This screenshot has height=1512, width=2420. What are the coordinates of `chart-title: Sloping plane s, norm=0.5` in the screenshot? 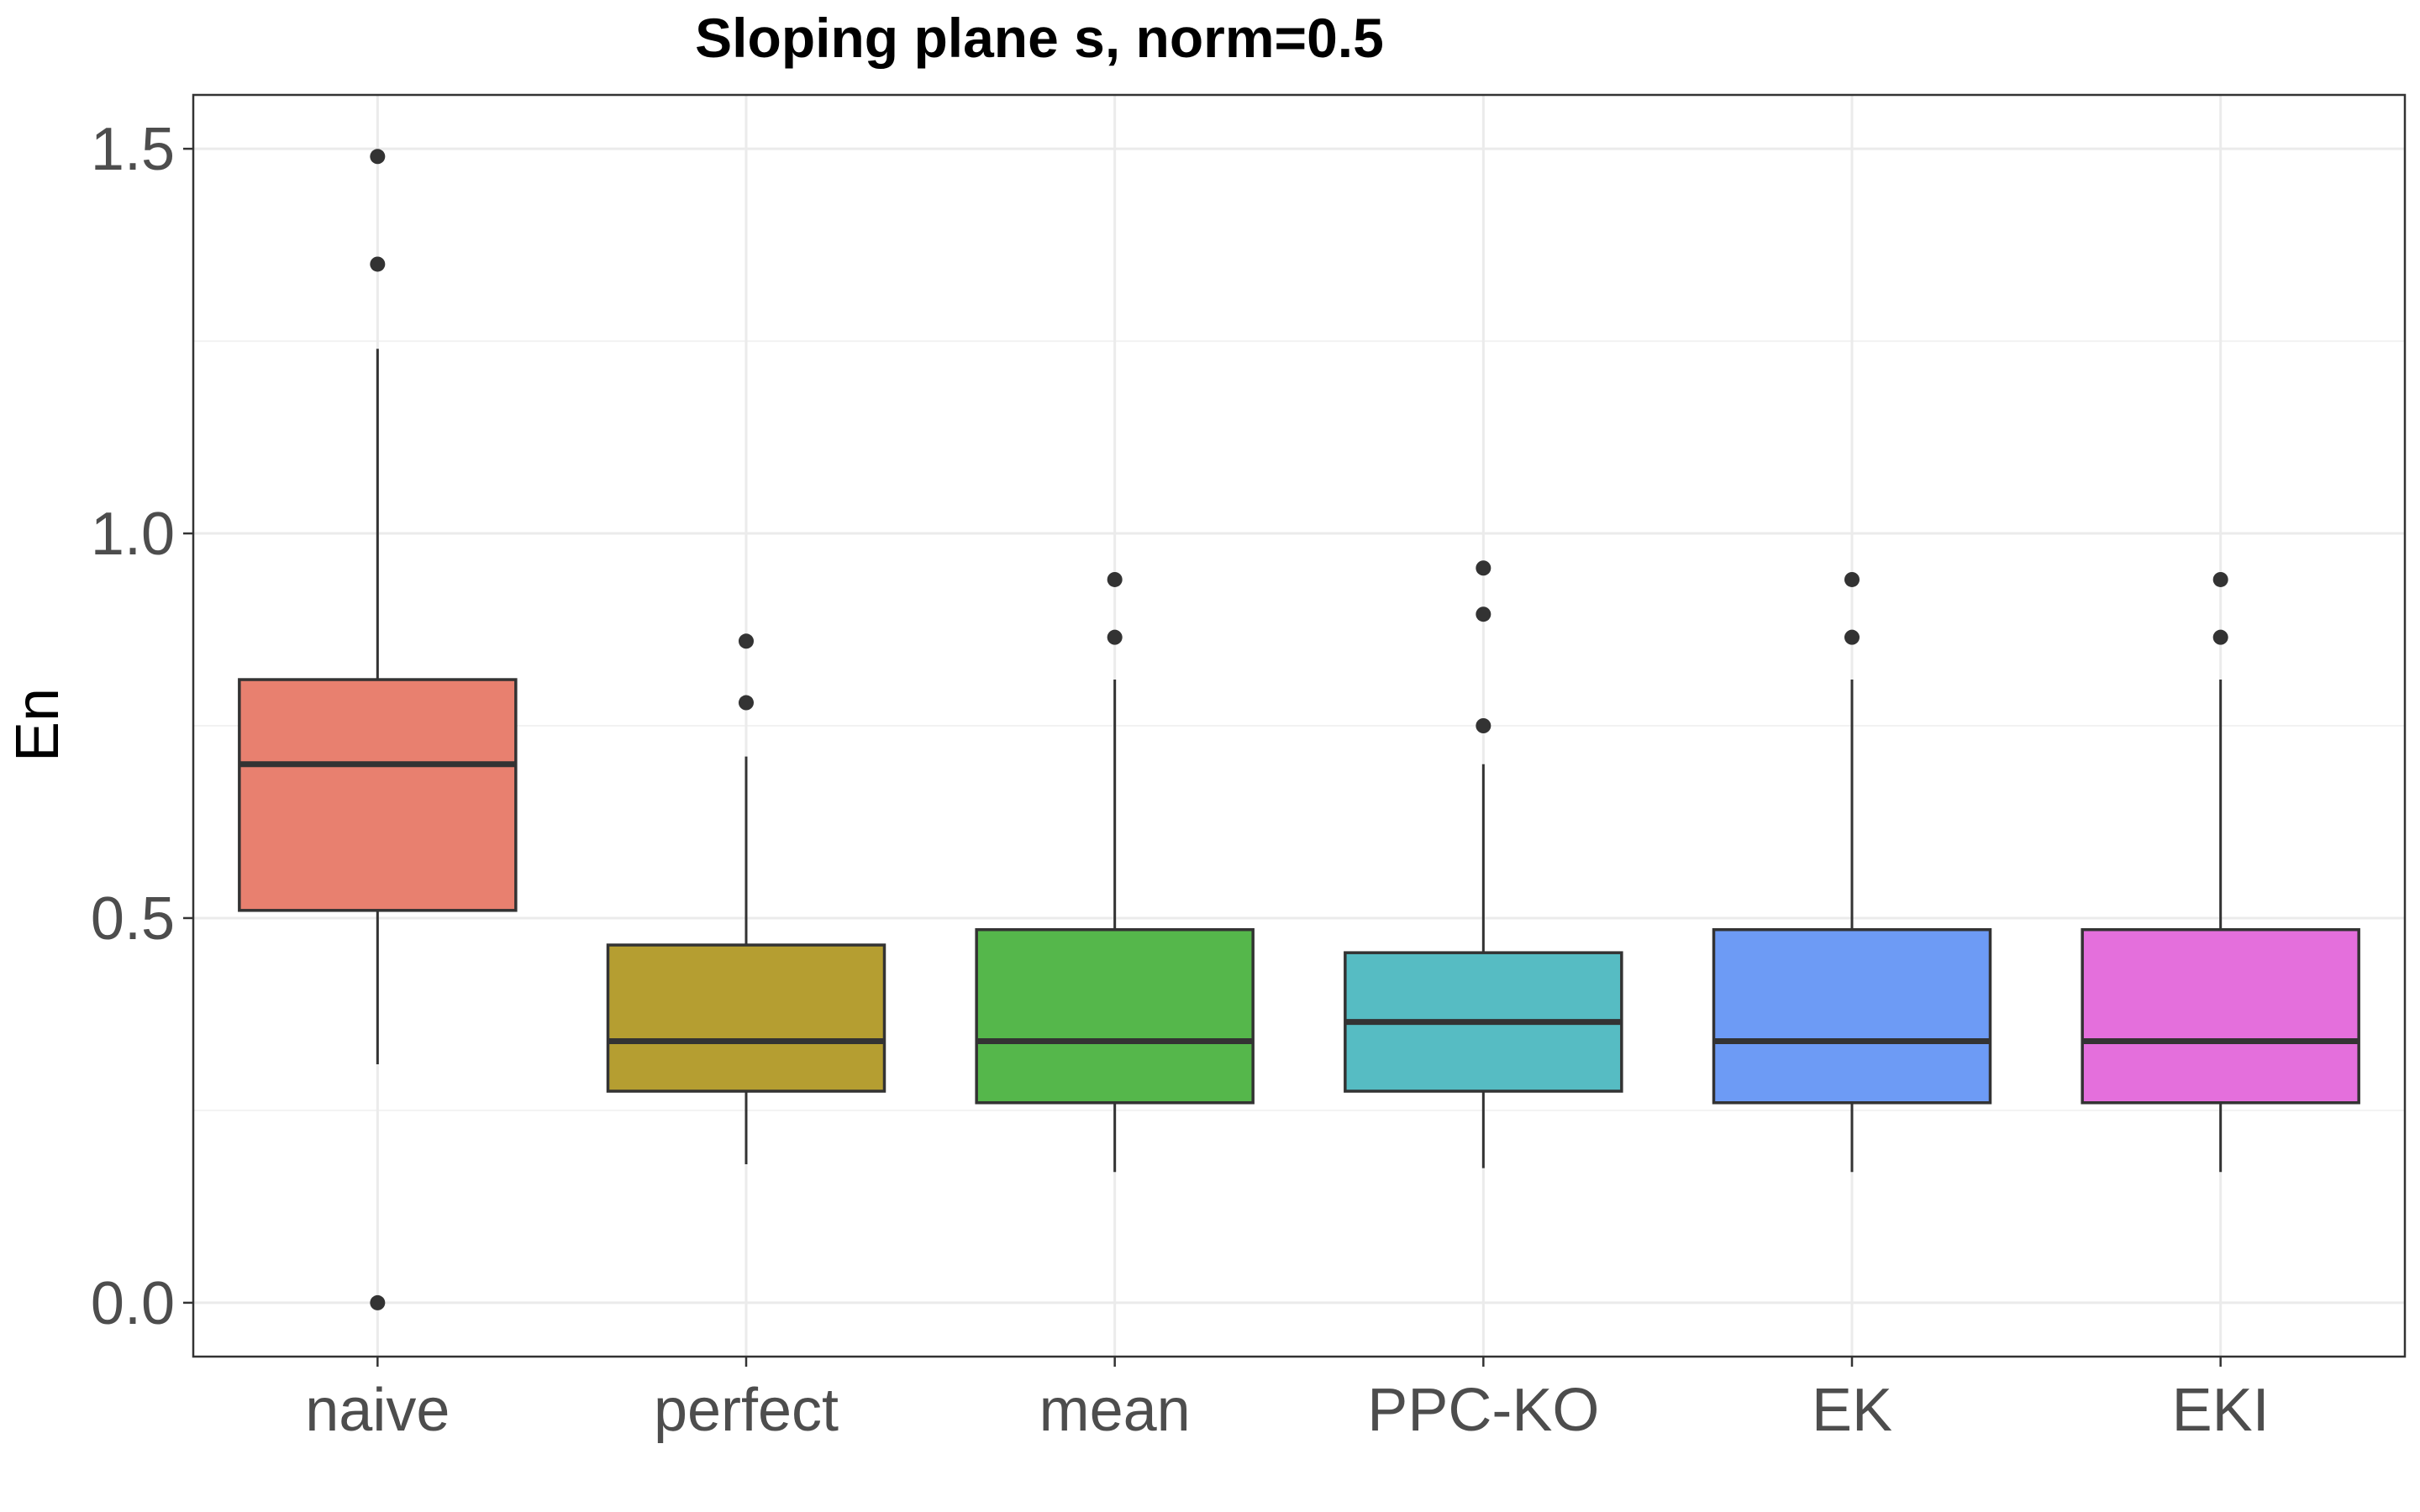 It's located at (1040, 38).